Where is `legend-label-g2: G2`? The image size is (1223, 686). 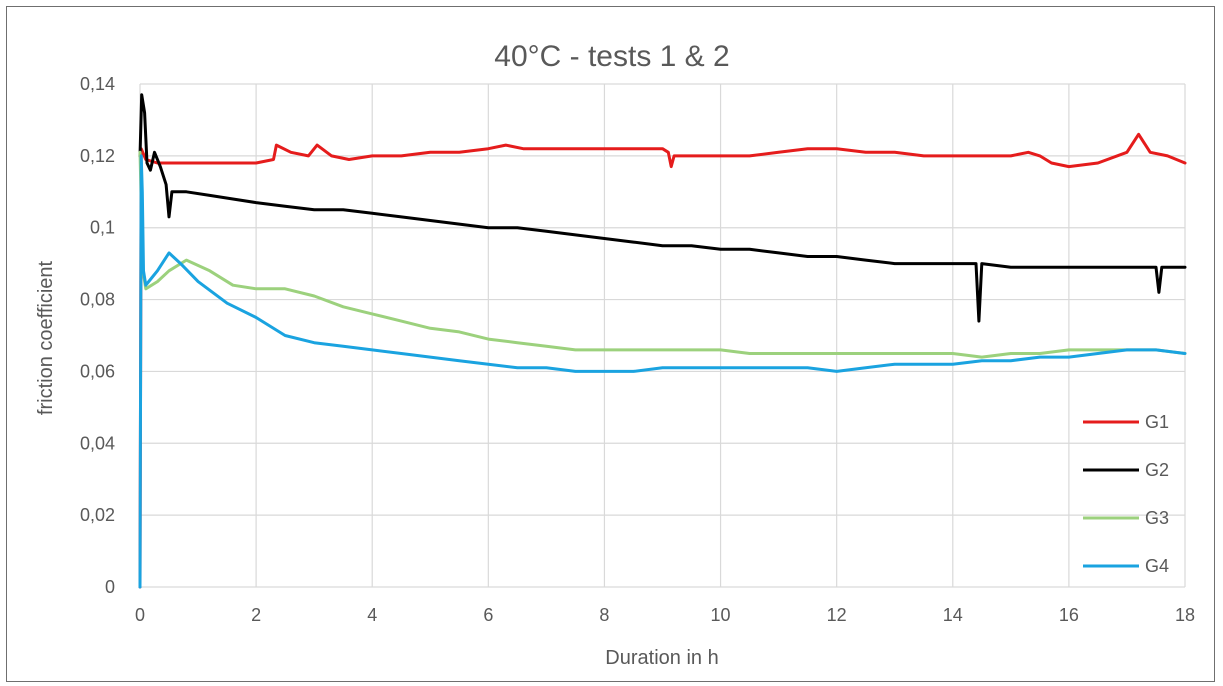 legend-label-g2: G2 is located at coordinates (1157, 470).